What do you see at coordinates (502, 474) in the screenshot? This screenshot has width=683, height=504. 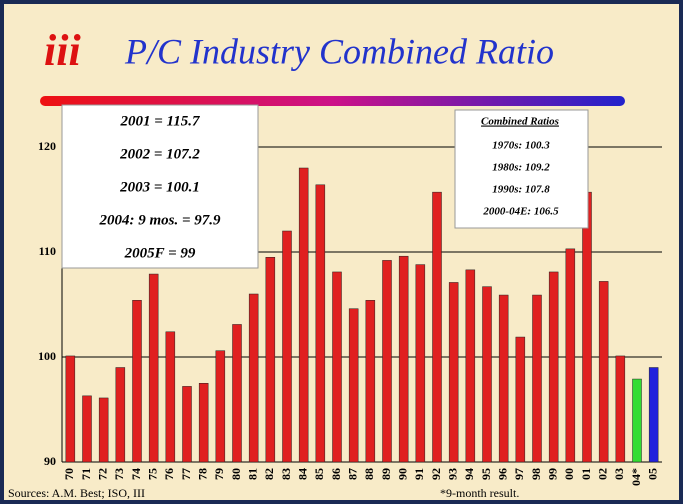 I see `x-tick-label: 96` at bounding box center [502, 474].